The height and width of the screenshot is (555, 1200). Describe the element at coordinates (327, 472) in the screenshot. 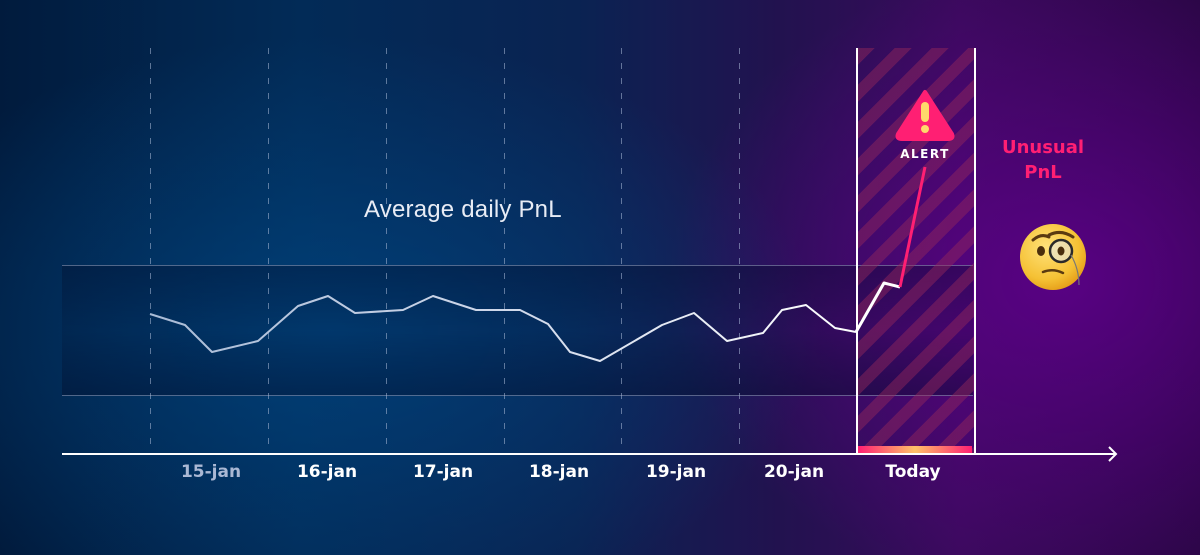

I see `x-tick-label-16-jan: 16-jan` at that location.